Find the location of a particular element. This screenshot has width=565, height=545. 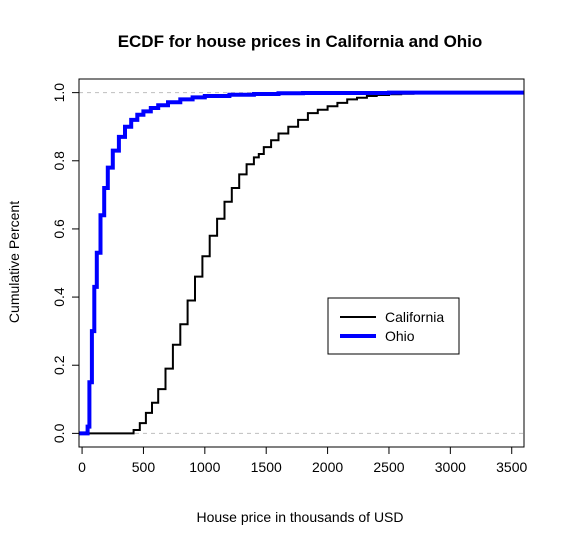

y-tick-label: 0.4 is located at coordinates (59, 297).